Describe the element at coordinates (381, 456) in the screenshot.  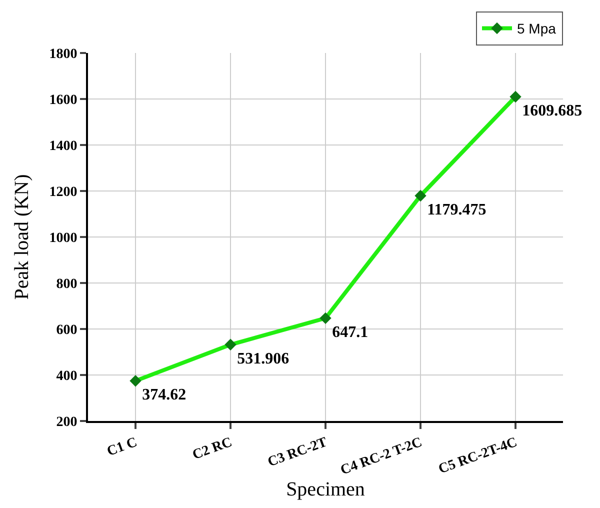
I see `x-tick-label: C4 RC-2 T-2C` at that location.